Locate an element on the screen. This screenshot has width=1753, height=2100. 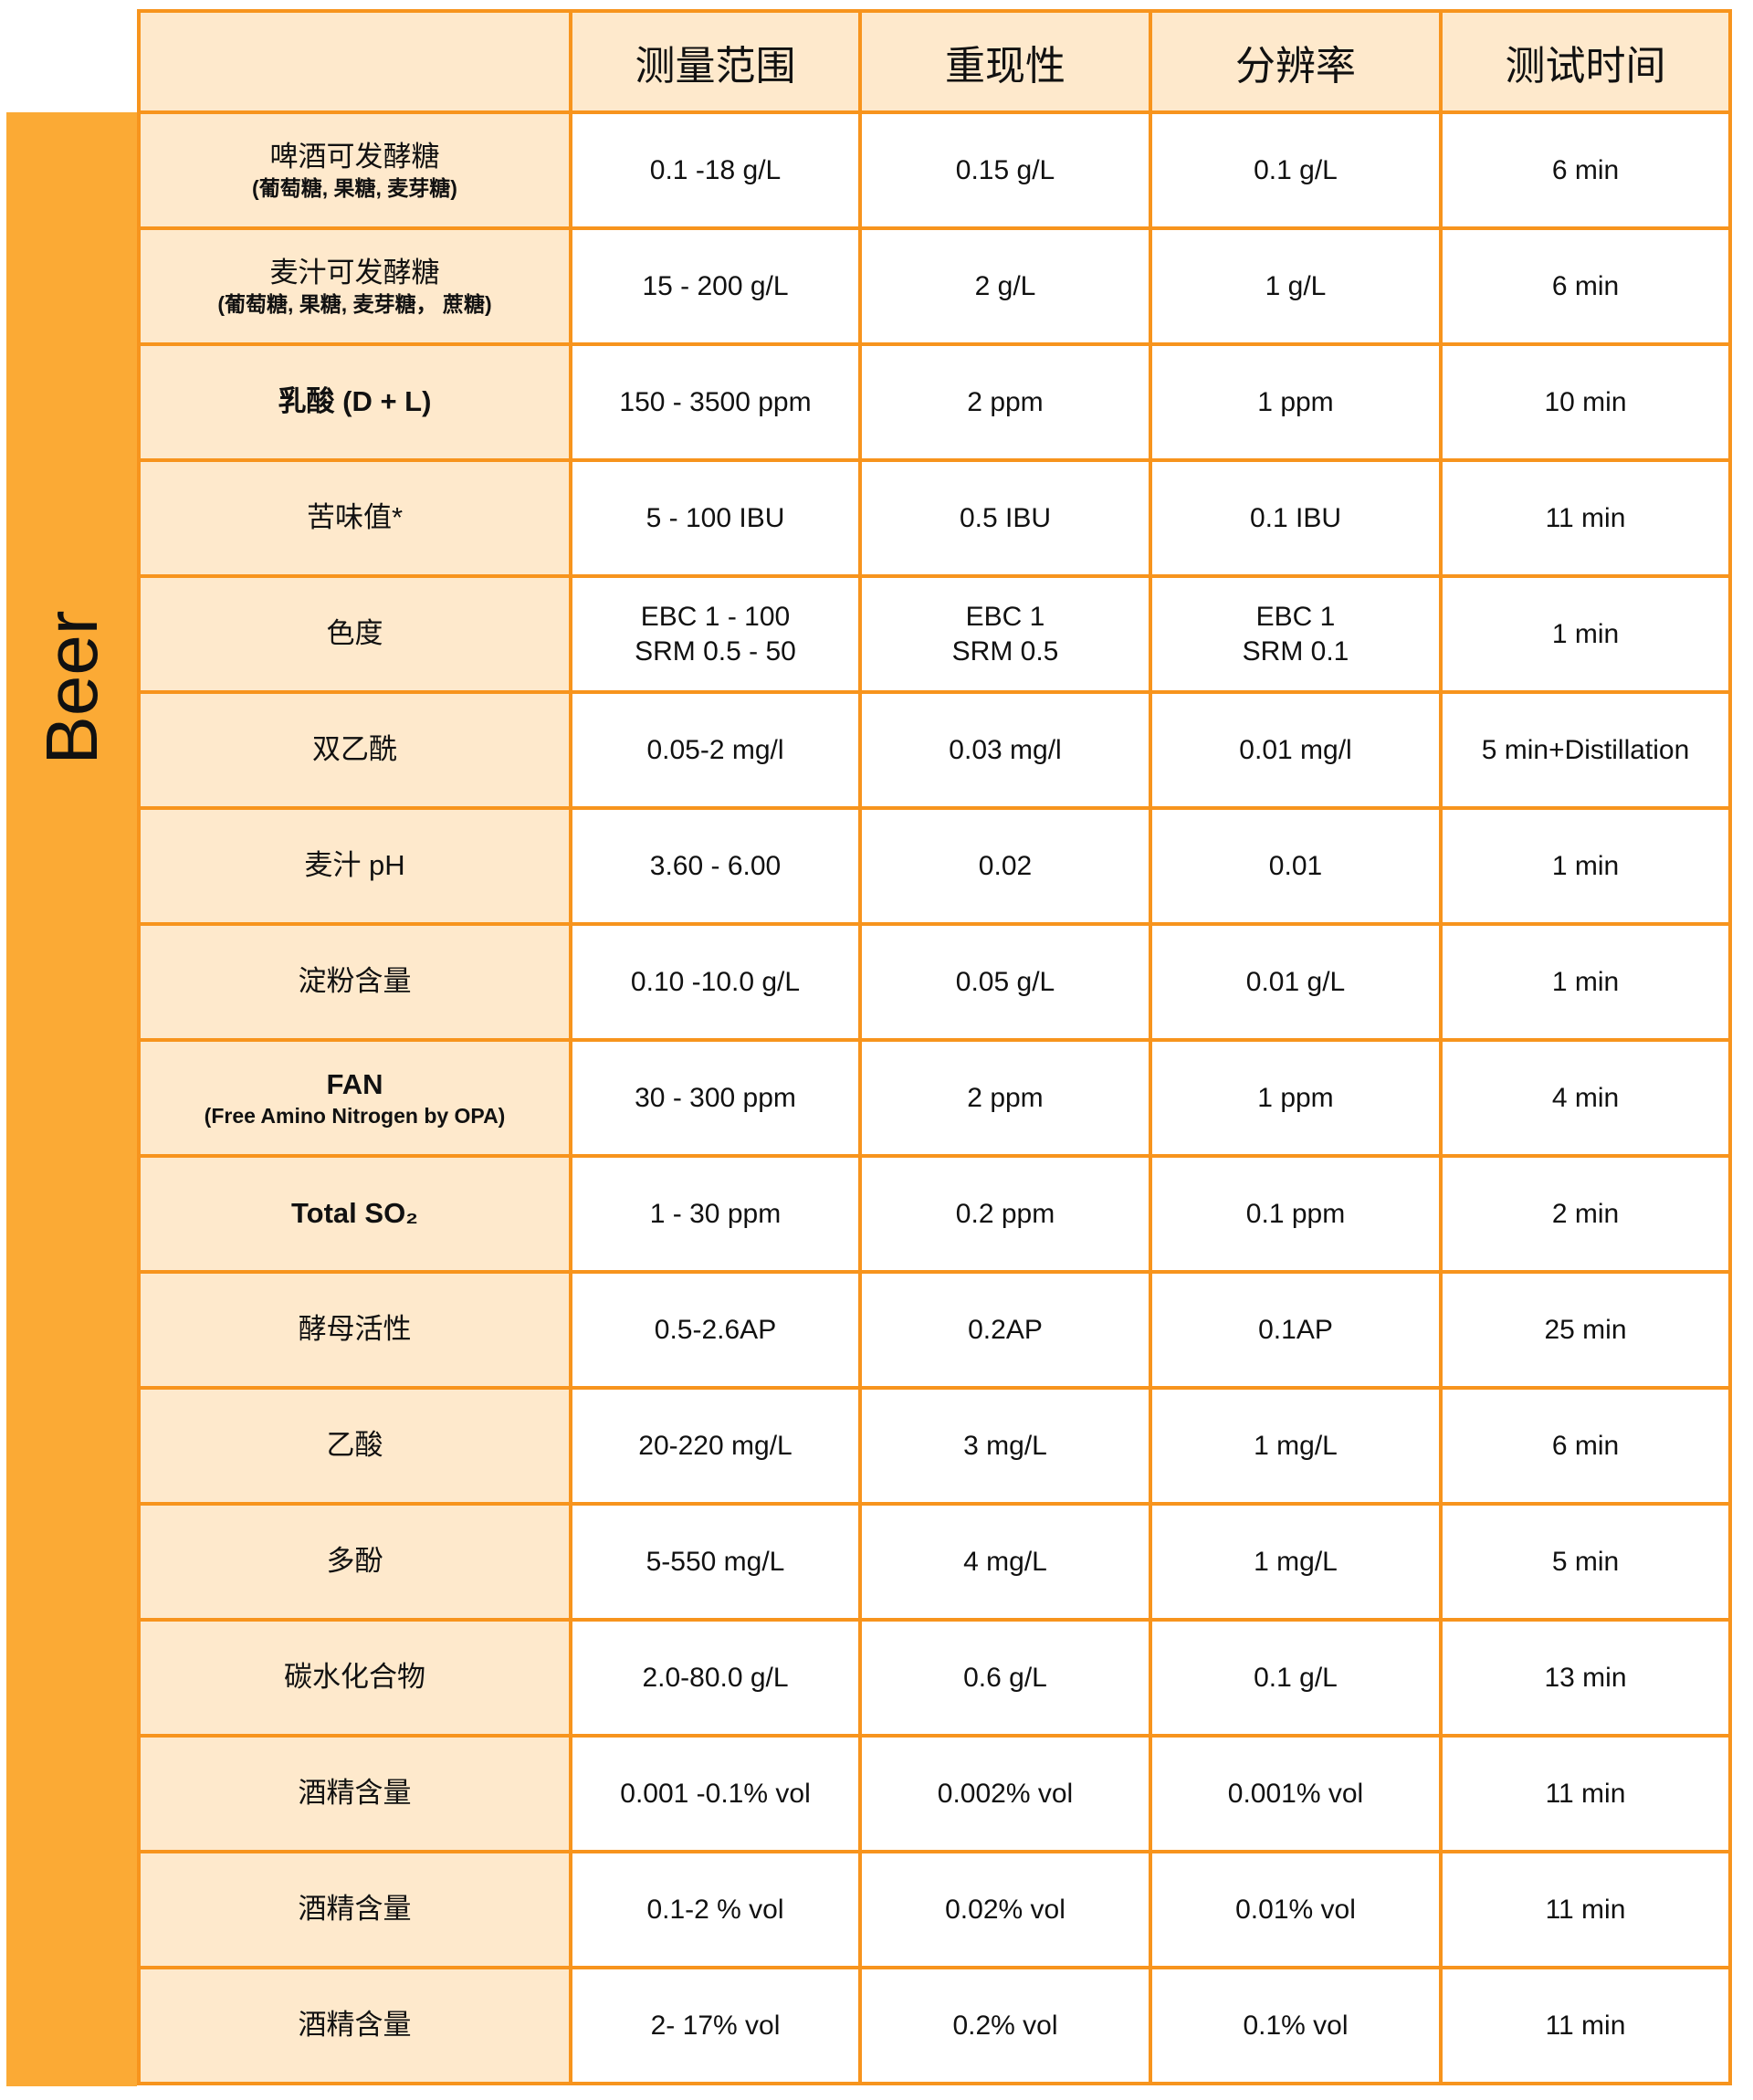
range-cell: 2.0-80.0 g/L is located at coordinates (715, 1678).